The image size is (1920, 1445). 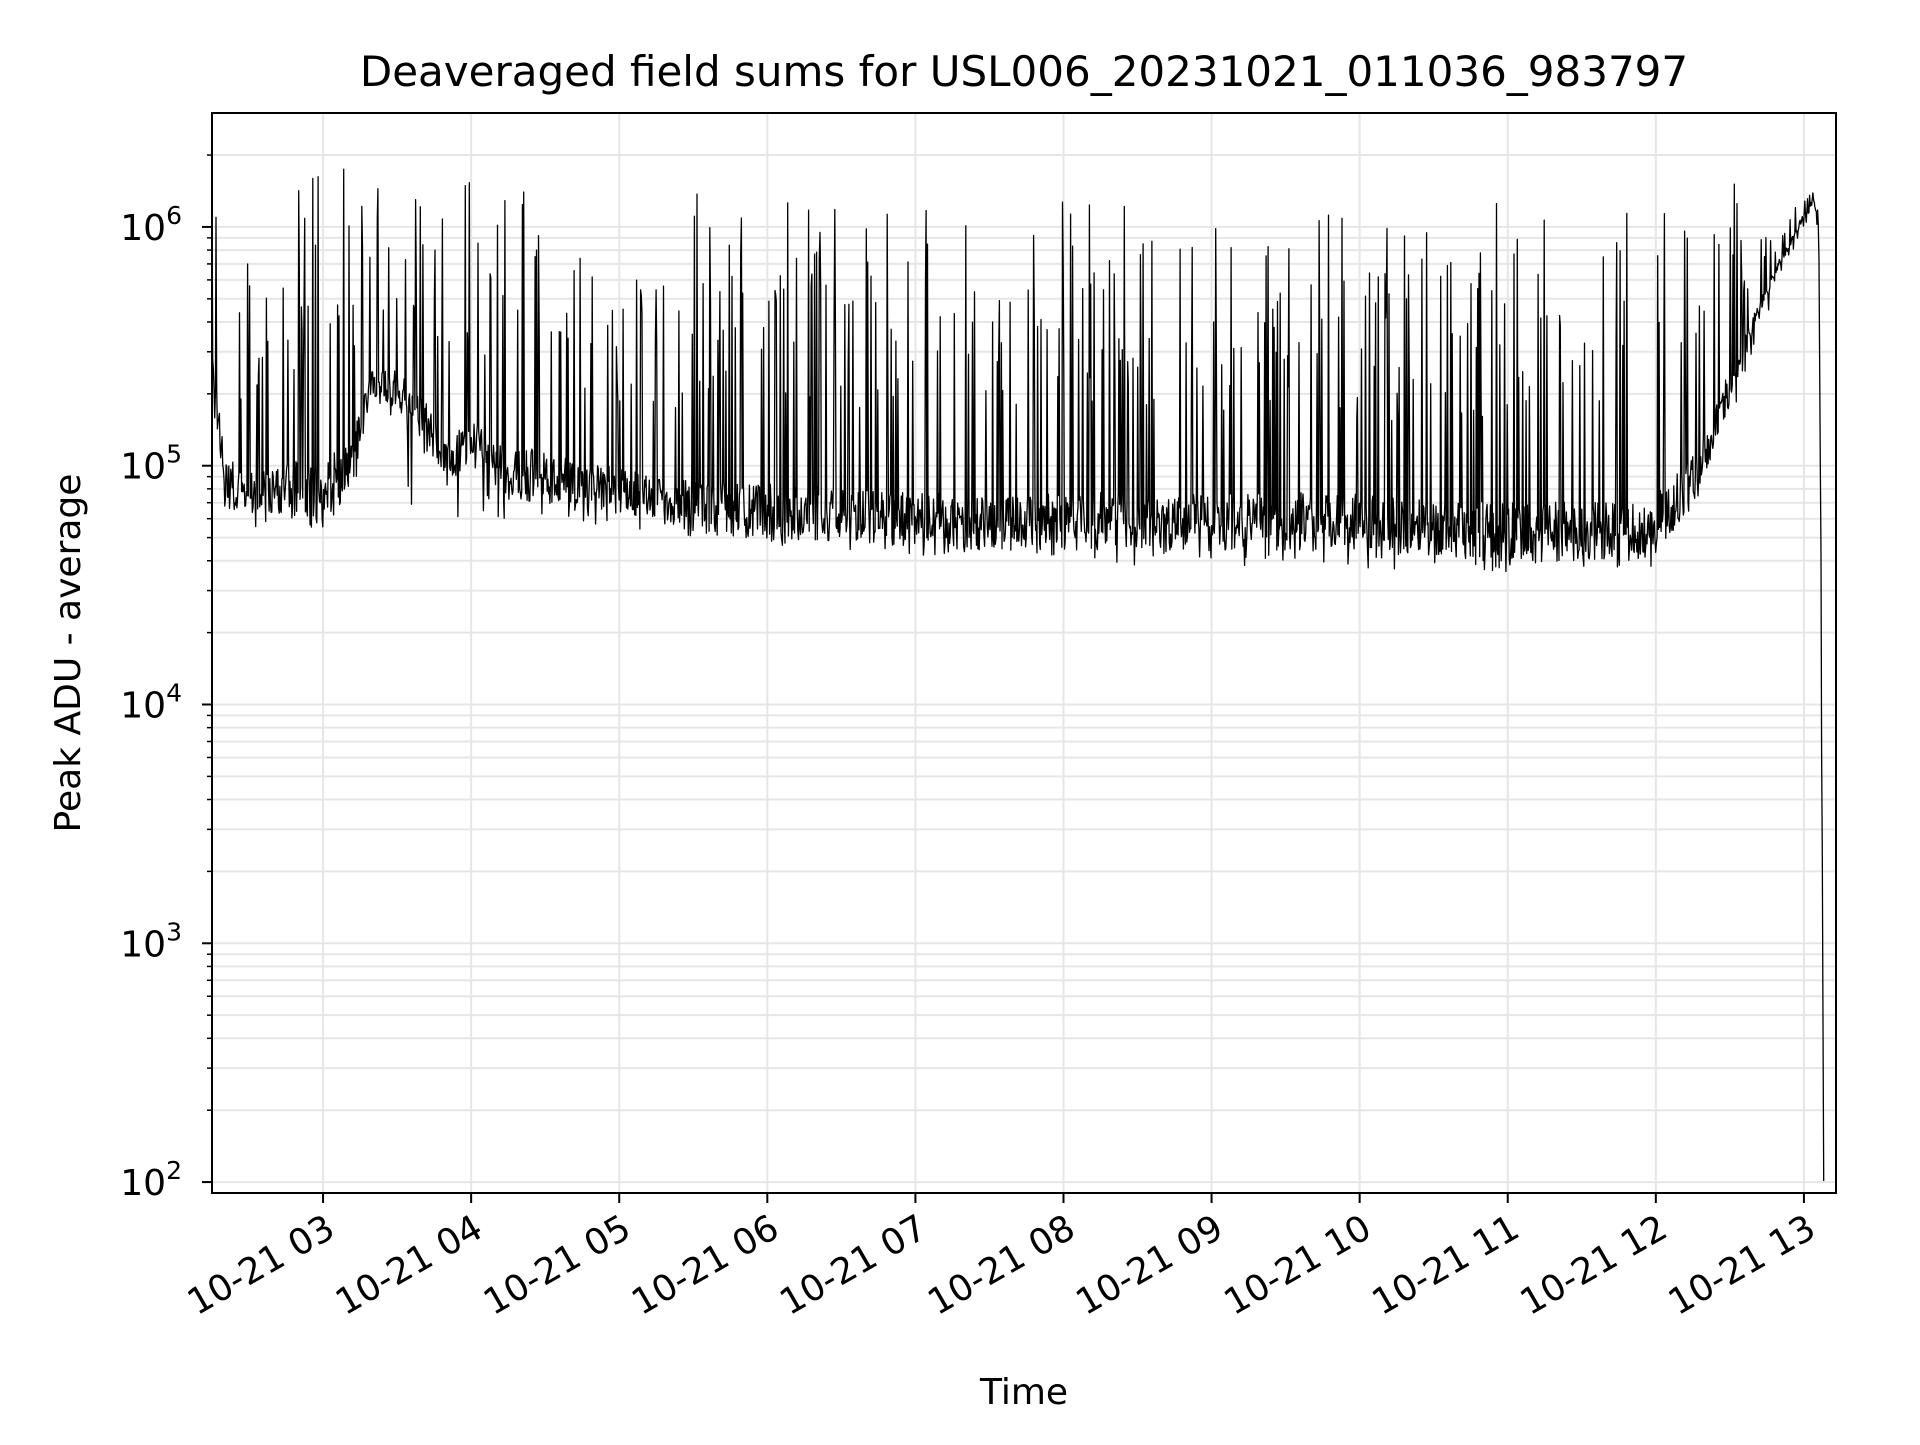 What do you see at coordinates (151, 225) in the screenshot?
I see `y-tick-label: 10⁶` at bounding box center [151, 225].